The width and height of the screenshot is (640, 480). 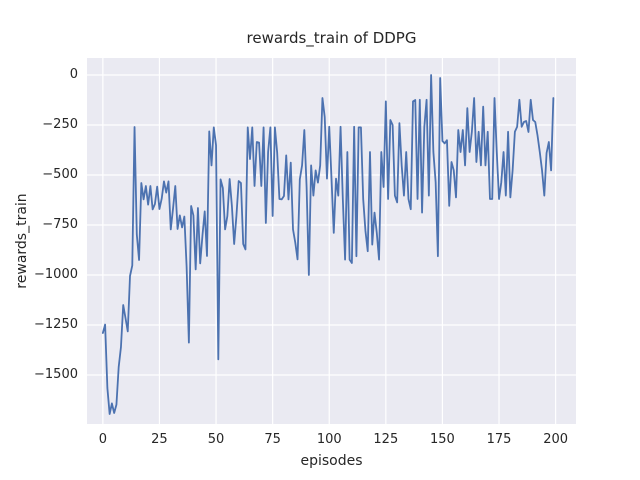 I want to click on x-tick-label: 125, so click(x=386, y=439).